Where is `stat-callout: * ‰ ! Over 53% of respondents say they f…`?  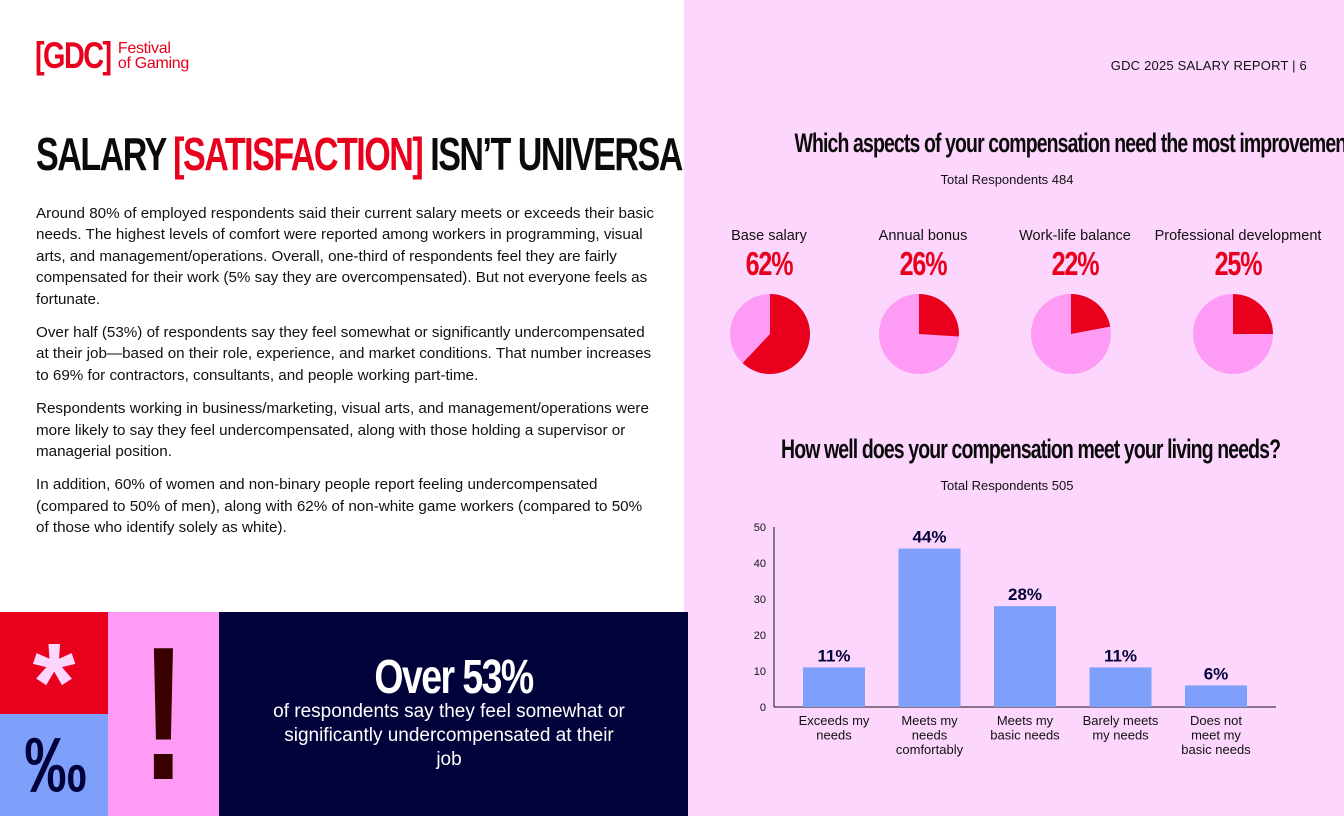
stat-callout: * ‰ ! Over 53% of respondents say they f… is located at coordinates (344, 714).